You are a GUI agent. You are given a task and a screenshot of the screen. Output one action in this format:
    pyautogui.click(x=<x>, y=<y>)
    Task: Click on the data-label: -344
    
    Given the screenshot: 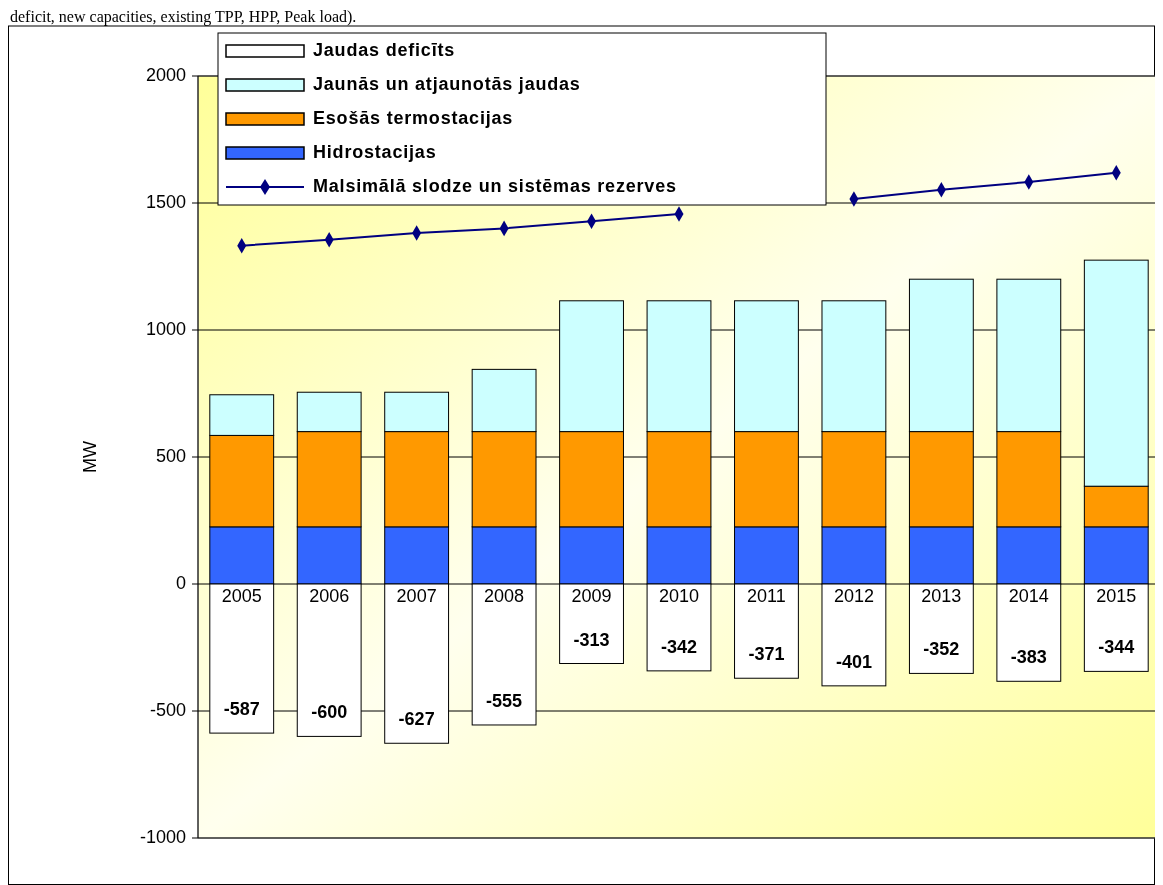 What is the action you would take?
    pyautogui.click(x=1116, y=647)
    